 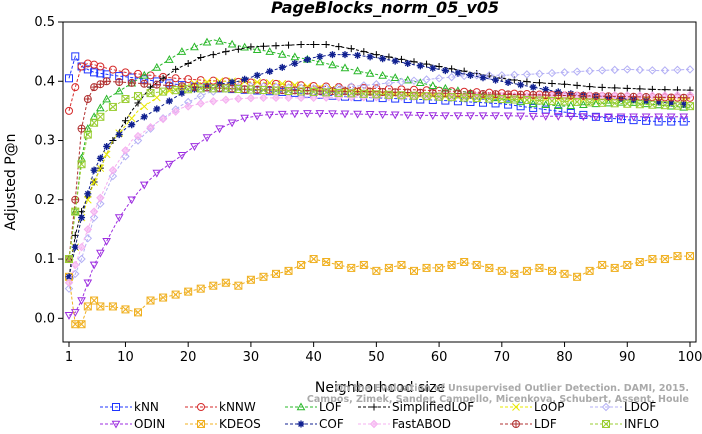 What do you see at coordinates (240, 424) in the screenshot?
I see `legend-label-kdeos: KDEOS` at bounding box center [240, 424].